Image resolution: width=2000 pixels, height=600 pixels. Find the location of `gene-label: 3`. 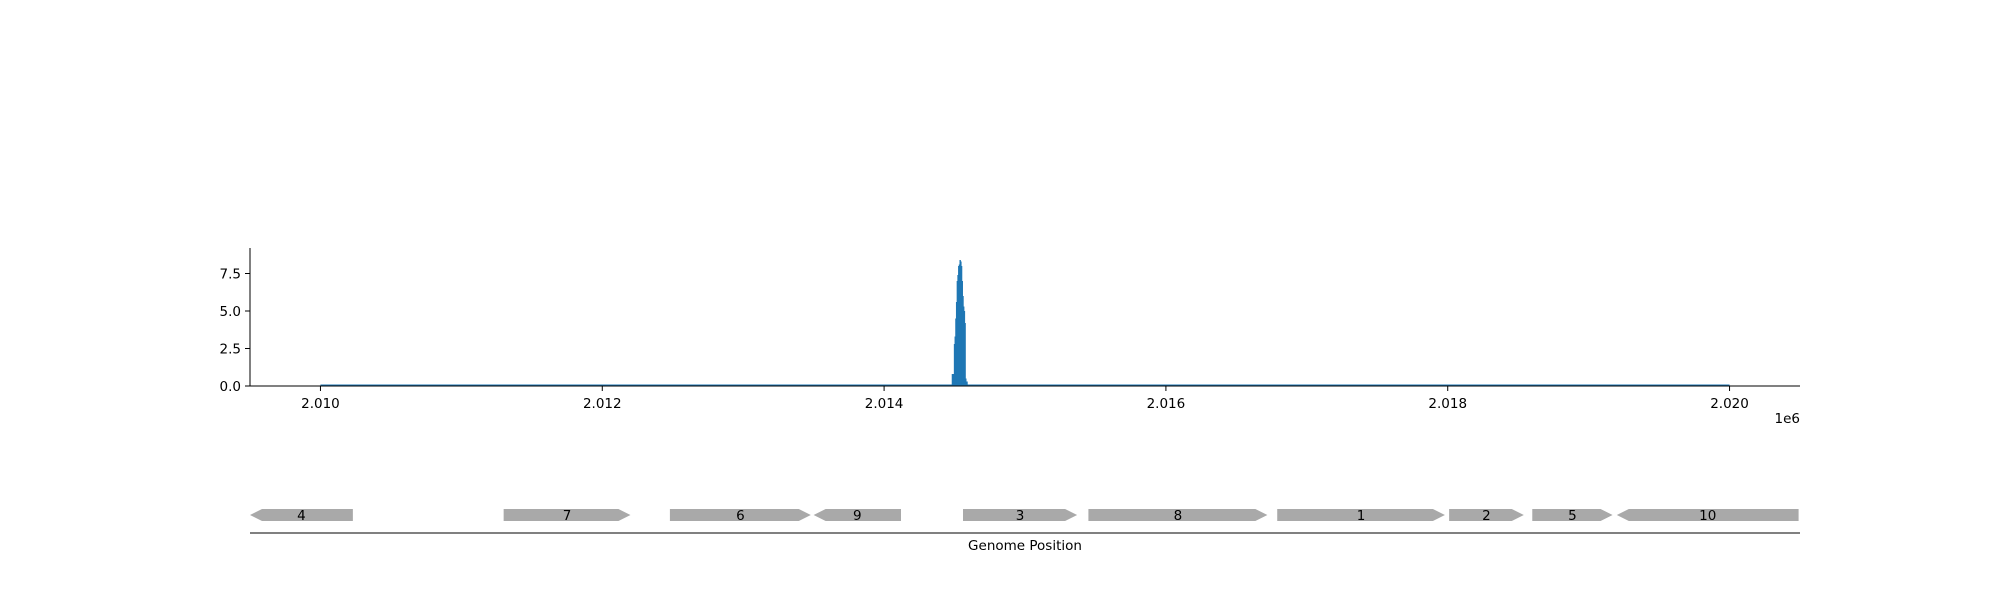

gene-label: 3 is located at coordinates (1020, 516).